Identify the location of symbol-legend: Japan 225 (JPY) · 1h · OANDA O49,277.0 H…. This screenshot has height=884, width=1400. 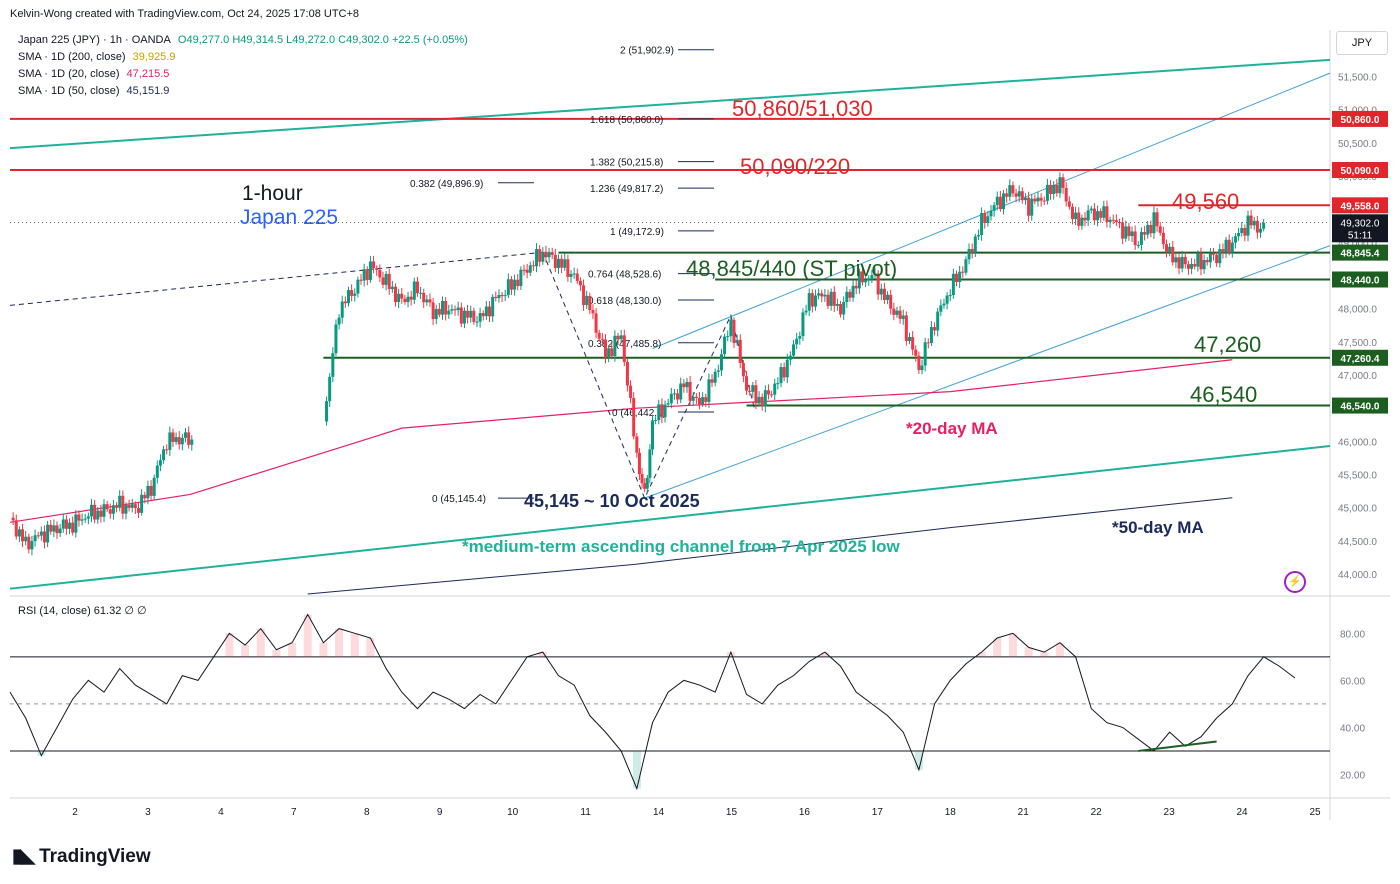
(245, 40).